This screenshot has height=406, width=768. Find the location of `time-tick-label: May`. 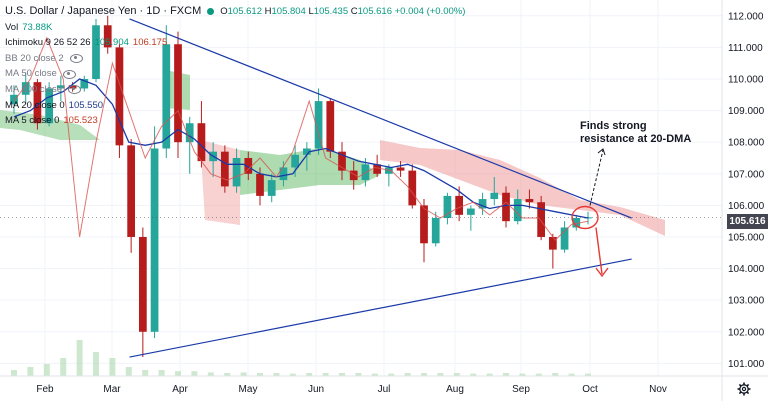

time-tick-label: May is located at coordinates (248, 389).